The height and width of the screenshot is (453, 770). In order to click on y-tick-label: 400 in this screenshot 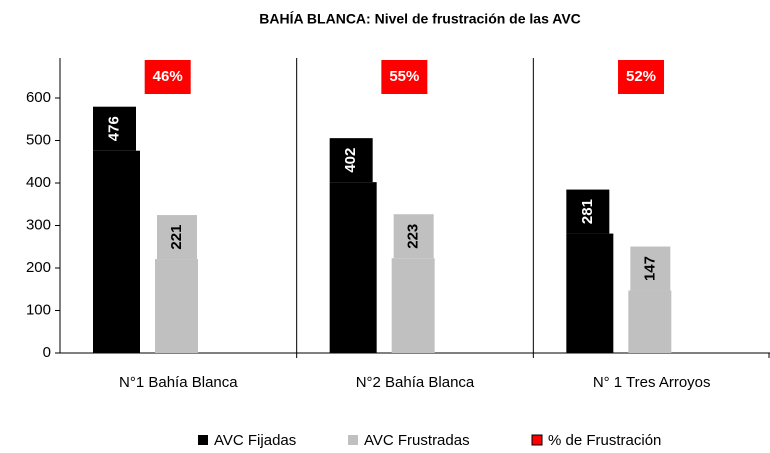, I will do `click(38, 182)`.